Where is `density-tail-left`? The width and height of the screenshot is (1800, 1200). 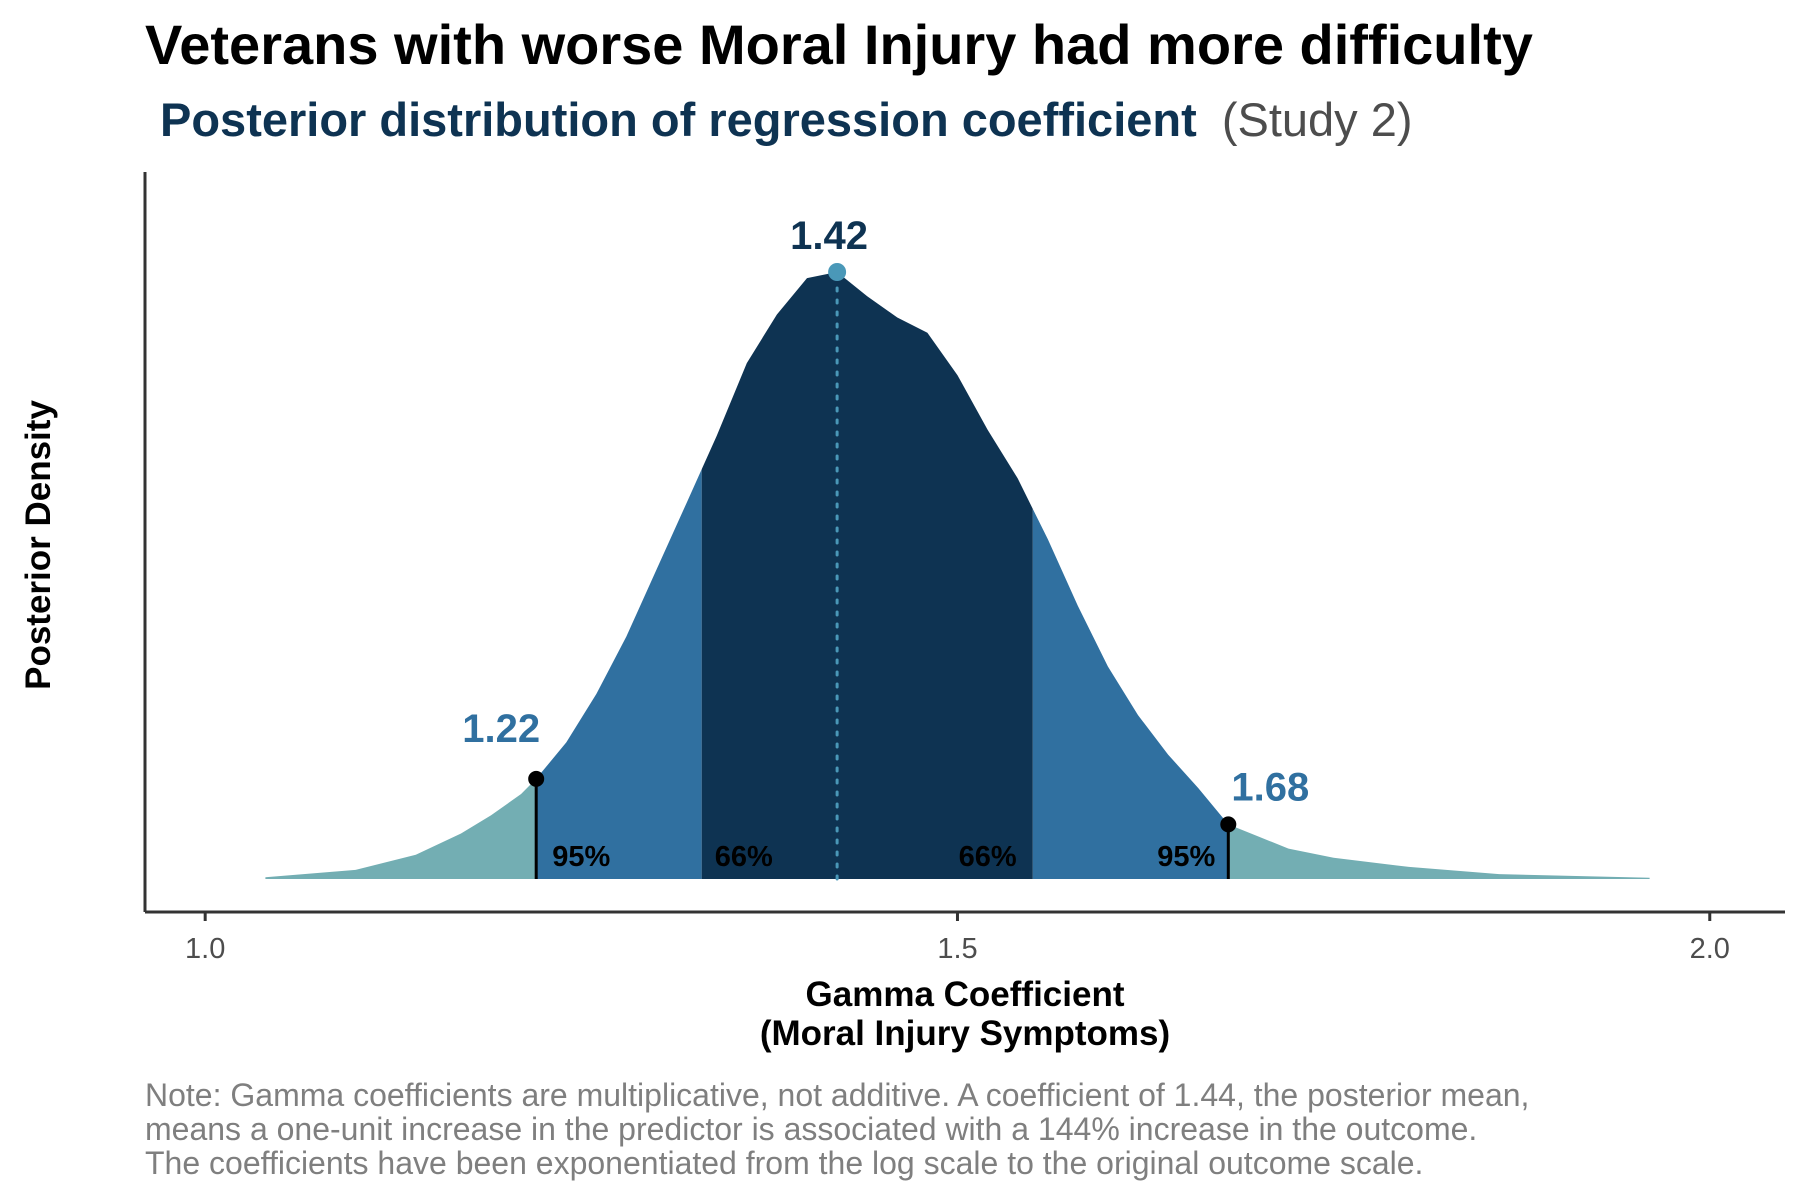 density-tail-left is located at coordinates (401, 828).